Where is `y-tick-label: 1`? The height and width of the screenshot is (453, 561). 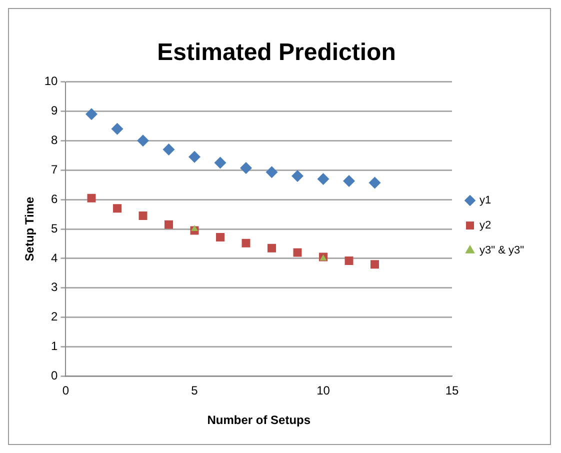
y-tick-label: 1 is located at coordinates (54, 346).